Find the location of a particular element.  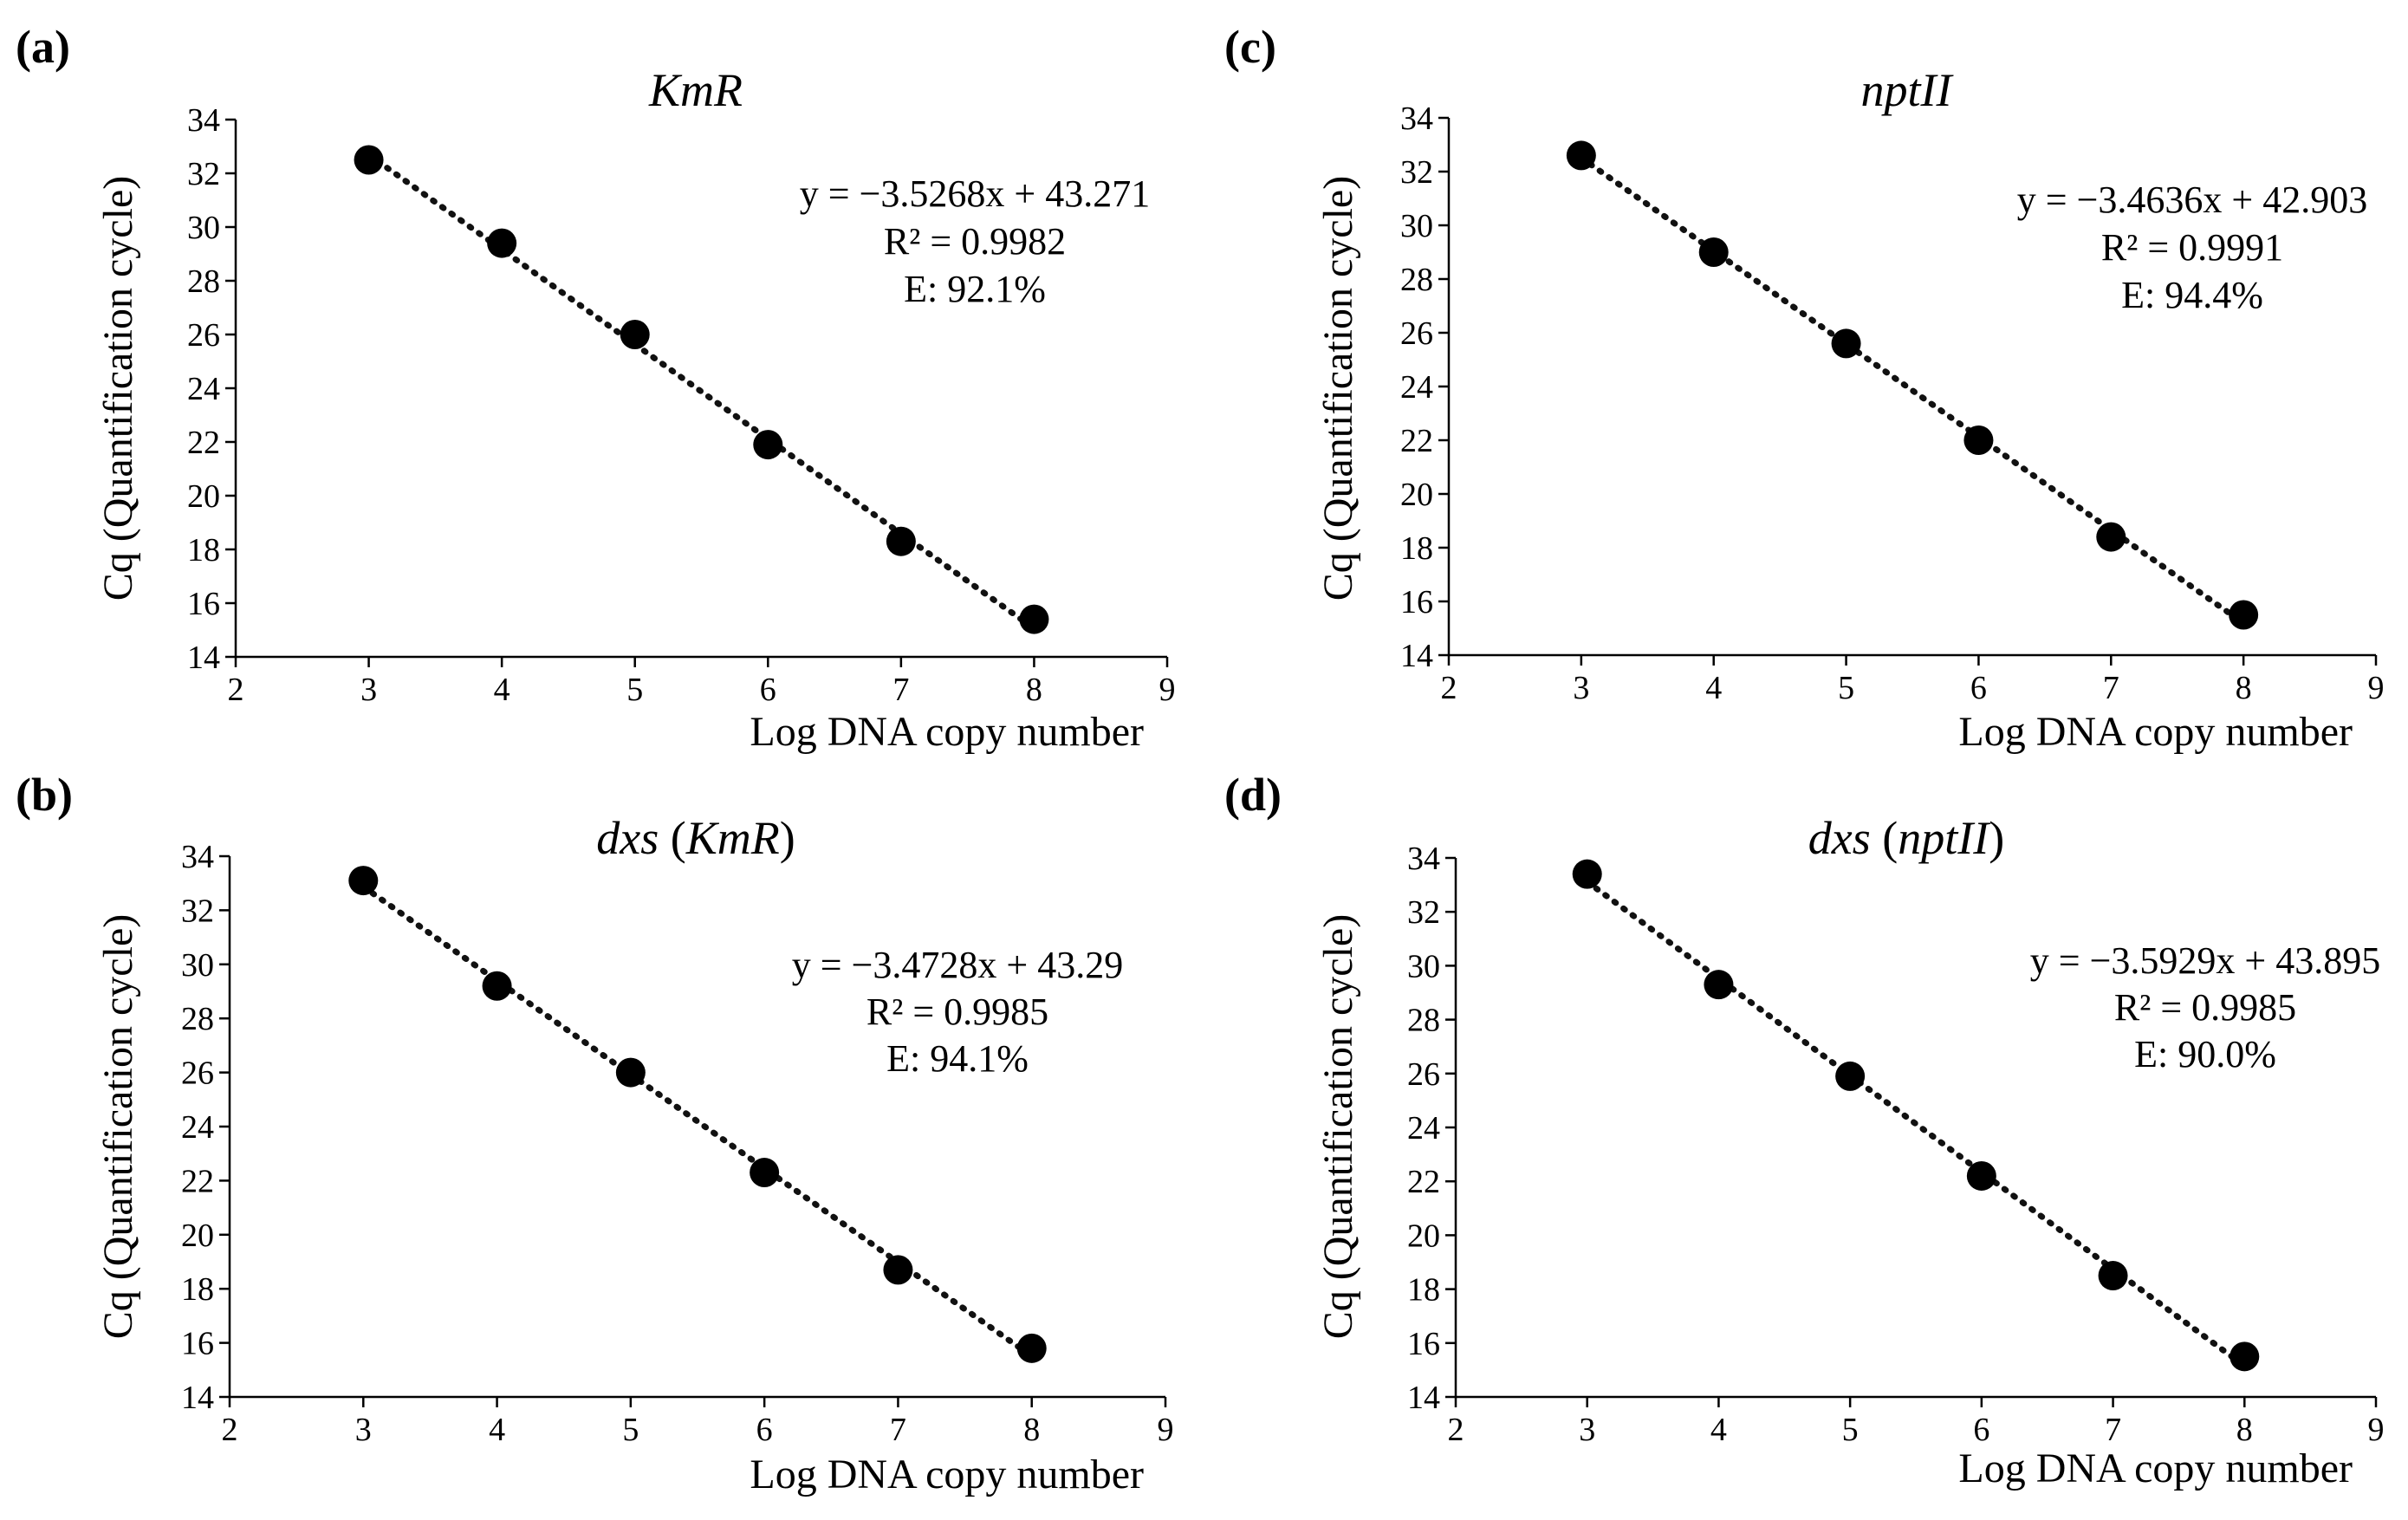

r-squared-label: R² = 0.9991 is located at coordinates (2192, 247).